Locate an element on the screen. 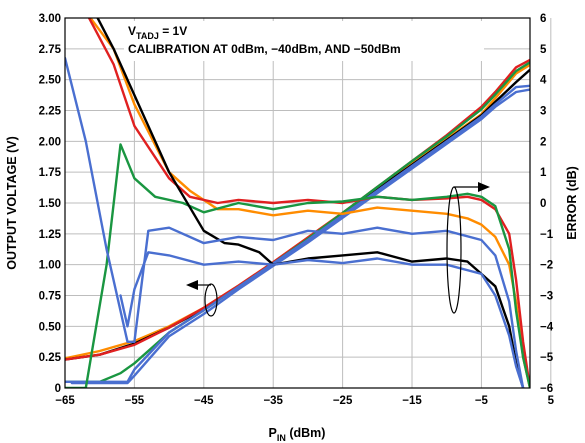 The width and height of the screenshot is (585, 443). left-axis-indicator is located at coordinates (202, 298).